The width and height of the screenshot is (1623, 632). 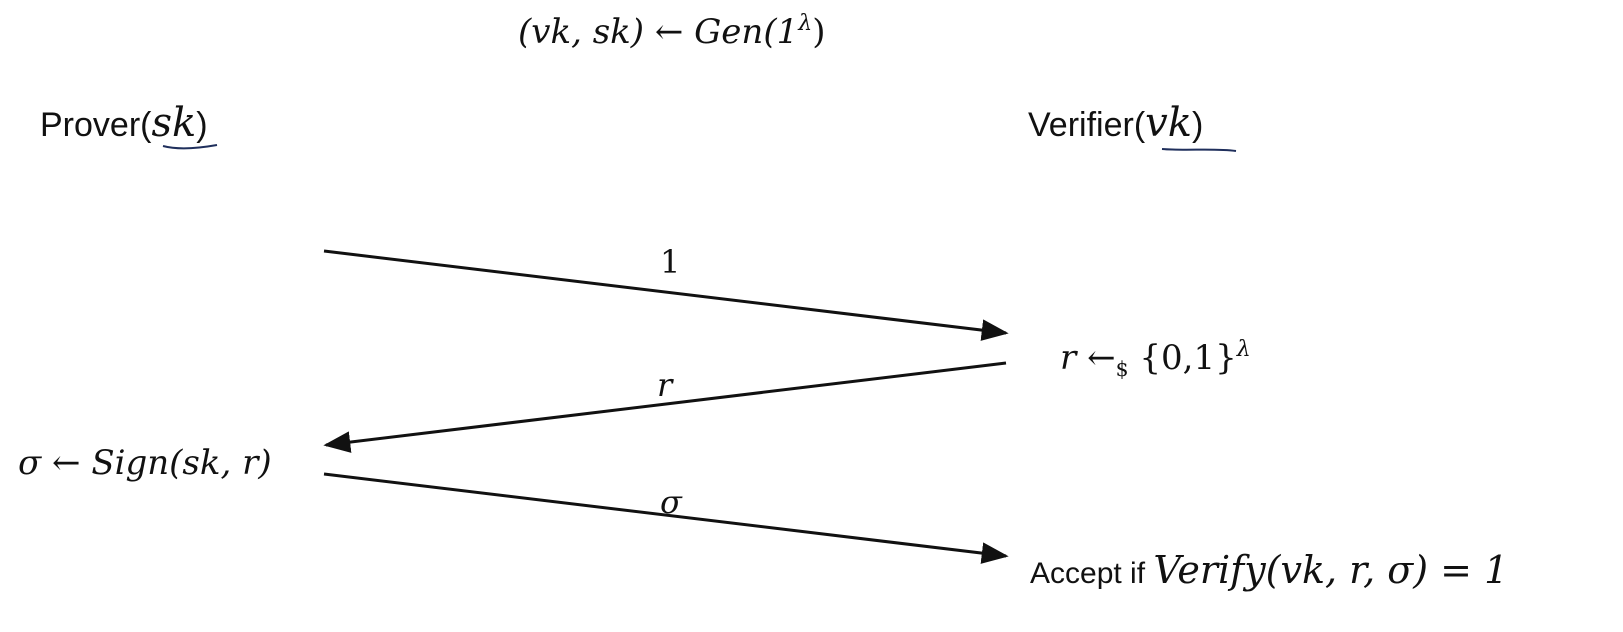 What do you see at coordinates (805, 22) in the screenshot?
I see `security-parameter: λ` at bounding box center [805, 22].